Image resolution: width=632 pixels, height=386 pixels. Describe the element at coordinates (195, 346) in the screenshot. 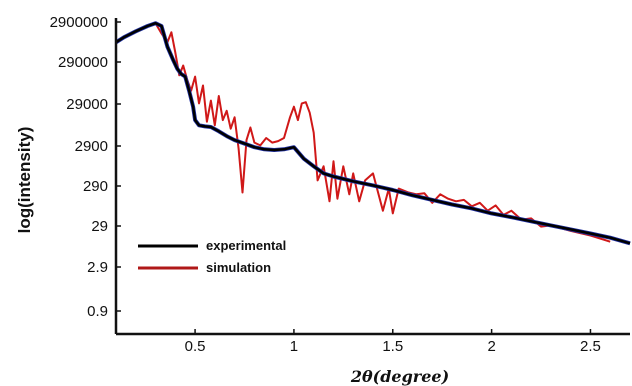

I see `x-tick-label: 0.5` at that location.